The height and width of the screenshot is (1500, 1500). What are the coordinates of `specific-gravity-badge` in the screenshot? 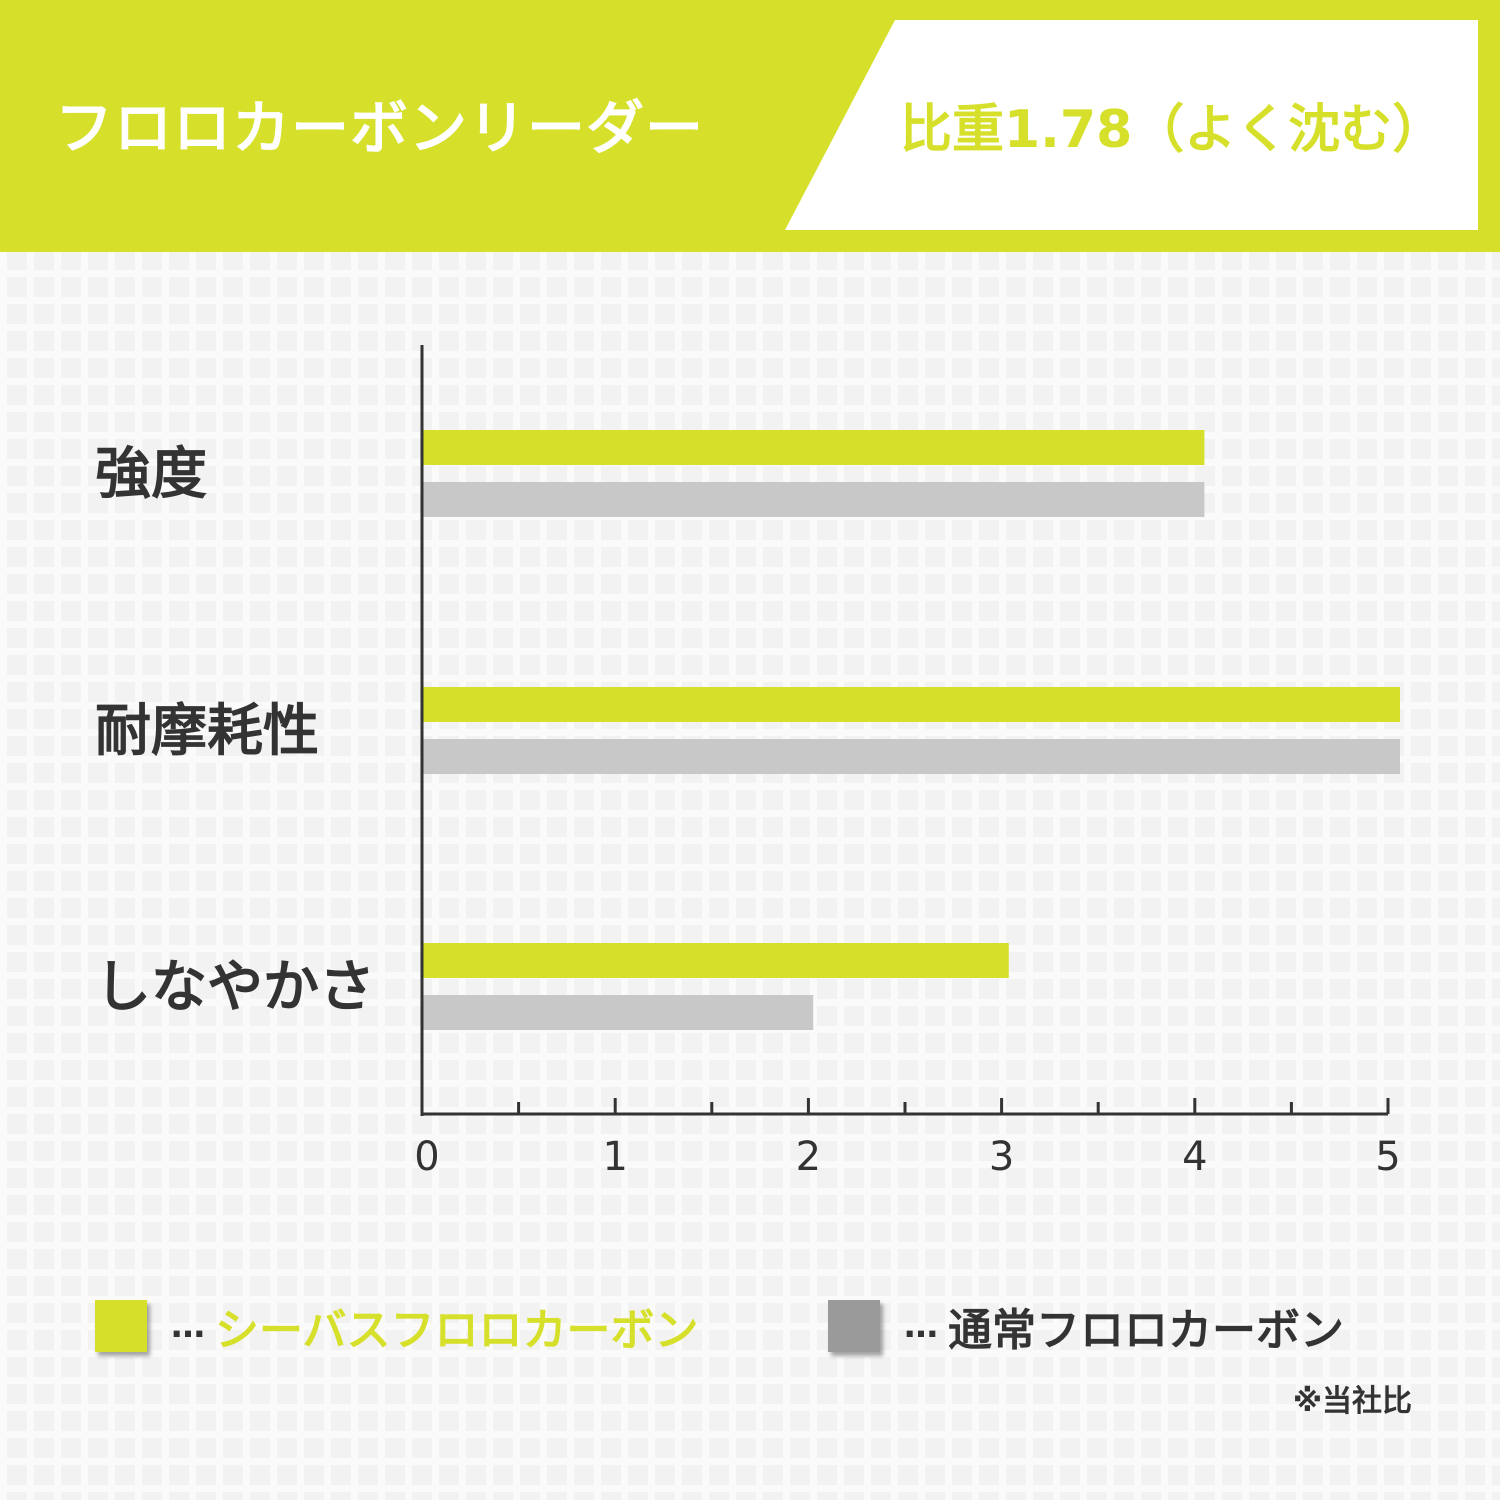 It's located at (1131, 125).